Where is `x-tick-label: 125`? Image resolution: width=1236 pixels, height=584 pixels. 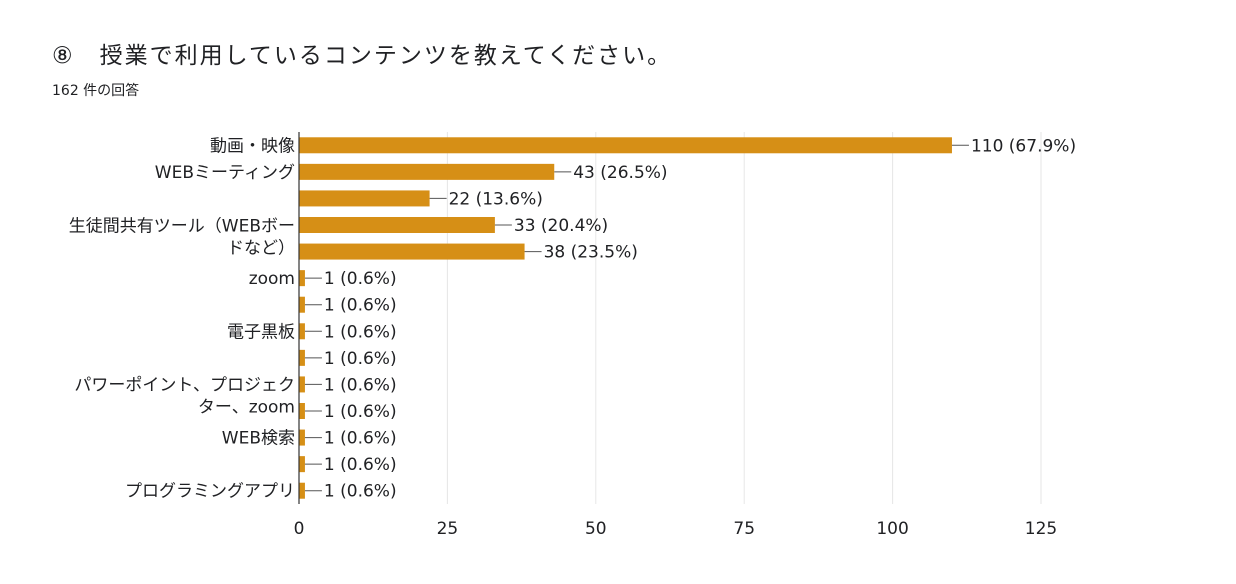
x-tick-label: 125 is located at coordinates (1041, 529).